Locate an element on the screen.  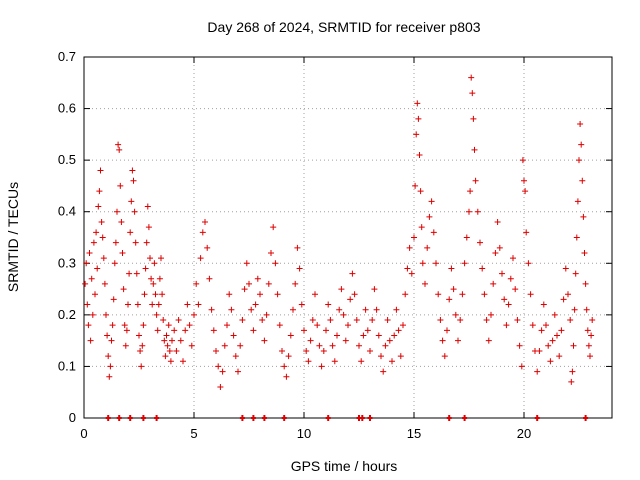
x-tick-label: 20 is located at coordinates (524, 433).